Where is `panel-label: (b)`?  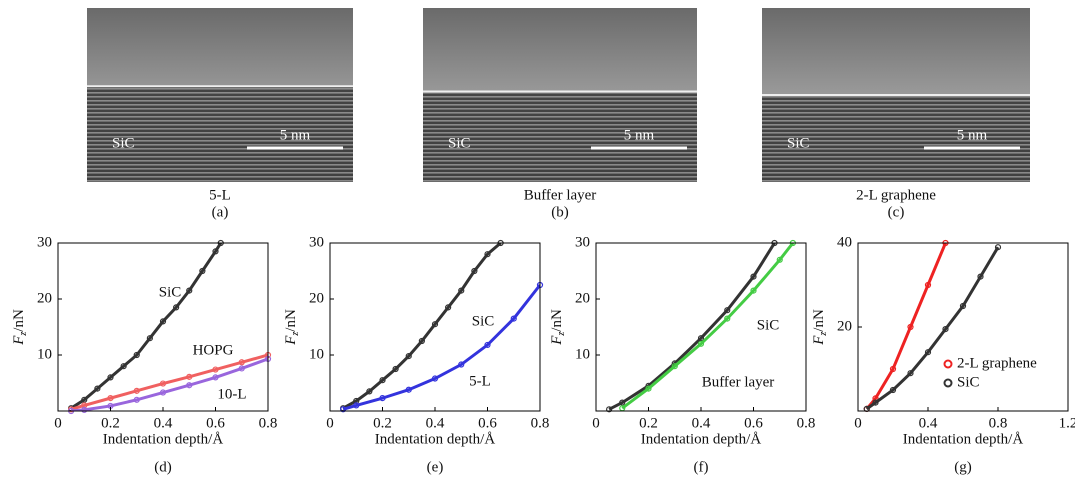 panel-label: (b) is located at coordinates (560, 212).